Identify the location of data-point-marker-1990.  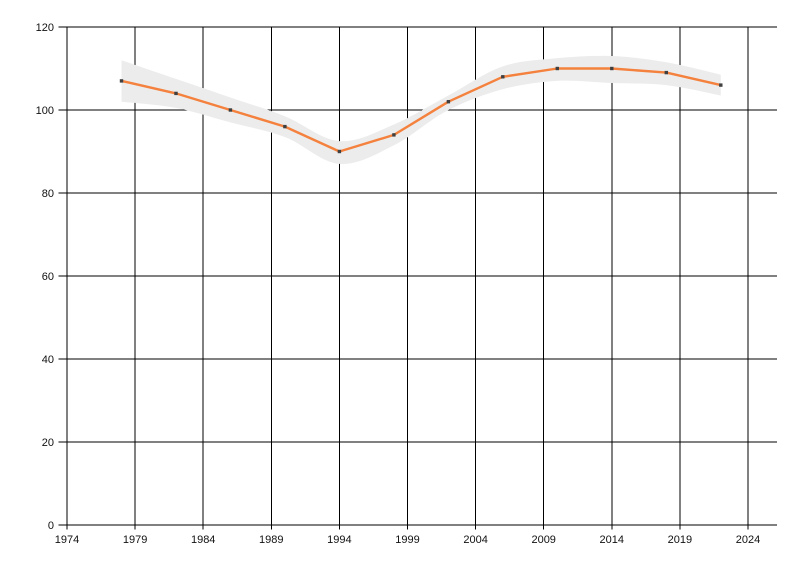
(285, 126).